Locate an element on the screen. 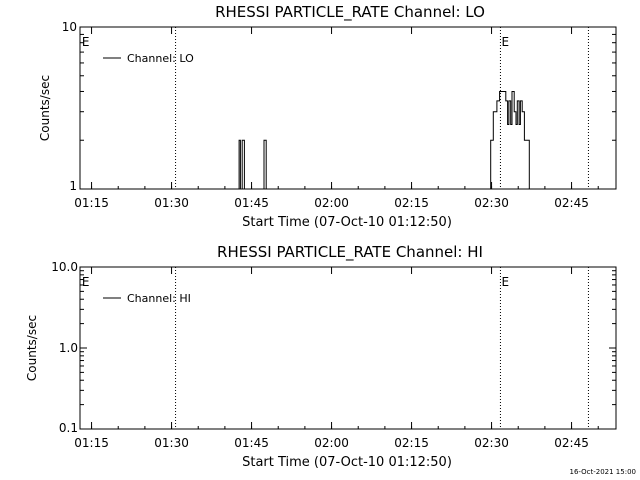  lo-x-axis-label: Start Time (07-Oct-10 01:12:50) is located at coordinates (347, 222).